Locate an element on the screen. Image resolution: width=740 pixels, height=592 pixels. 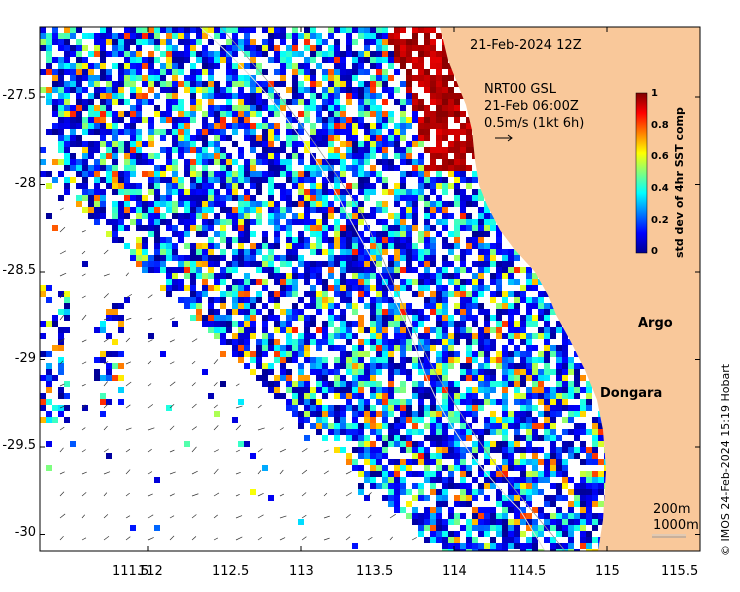
current-info-time: 21-Feb 06:00Z is located at coordinates (531, 106).